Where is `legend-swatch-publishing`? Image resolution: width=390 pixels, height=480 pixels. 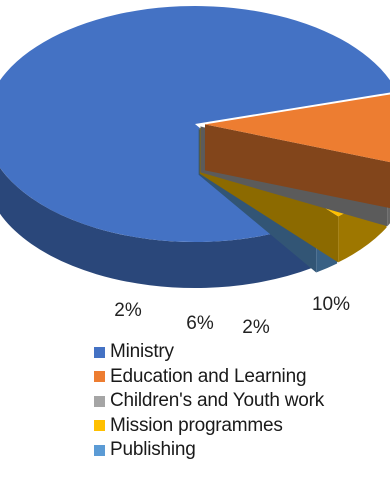
legend-swatch-publishing is located at coordinates (99, 450).